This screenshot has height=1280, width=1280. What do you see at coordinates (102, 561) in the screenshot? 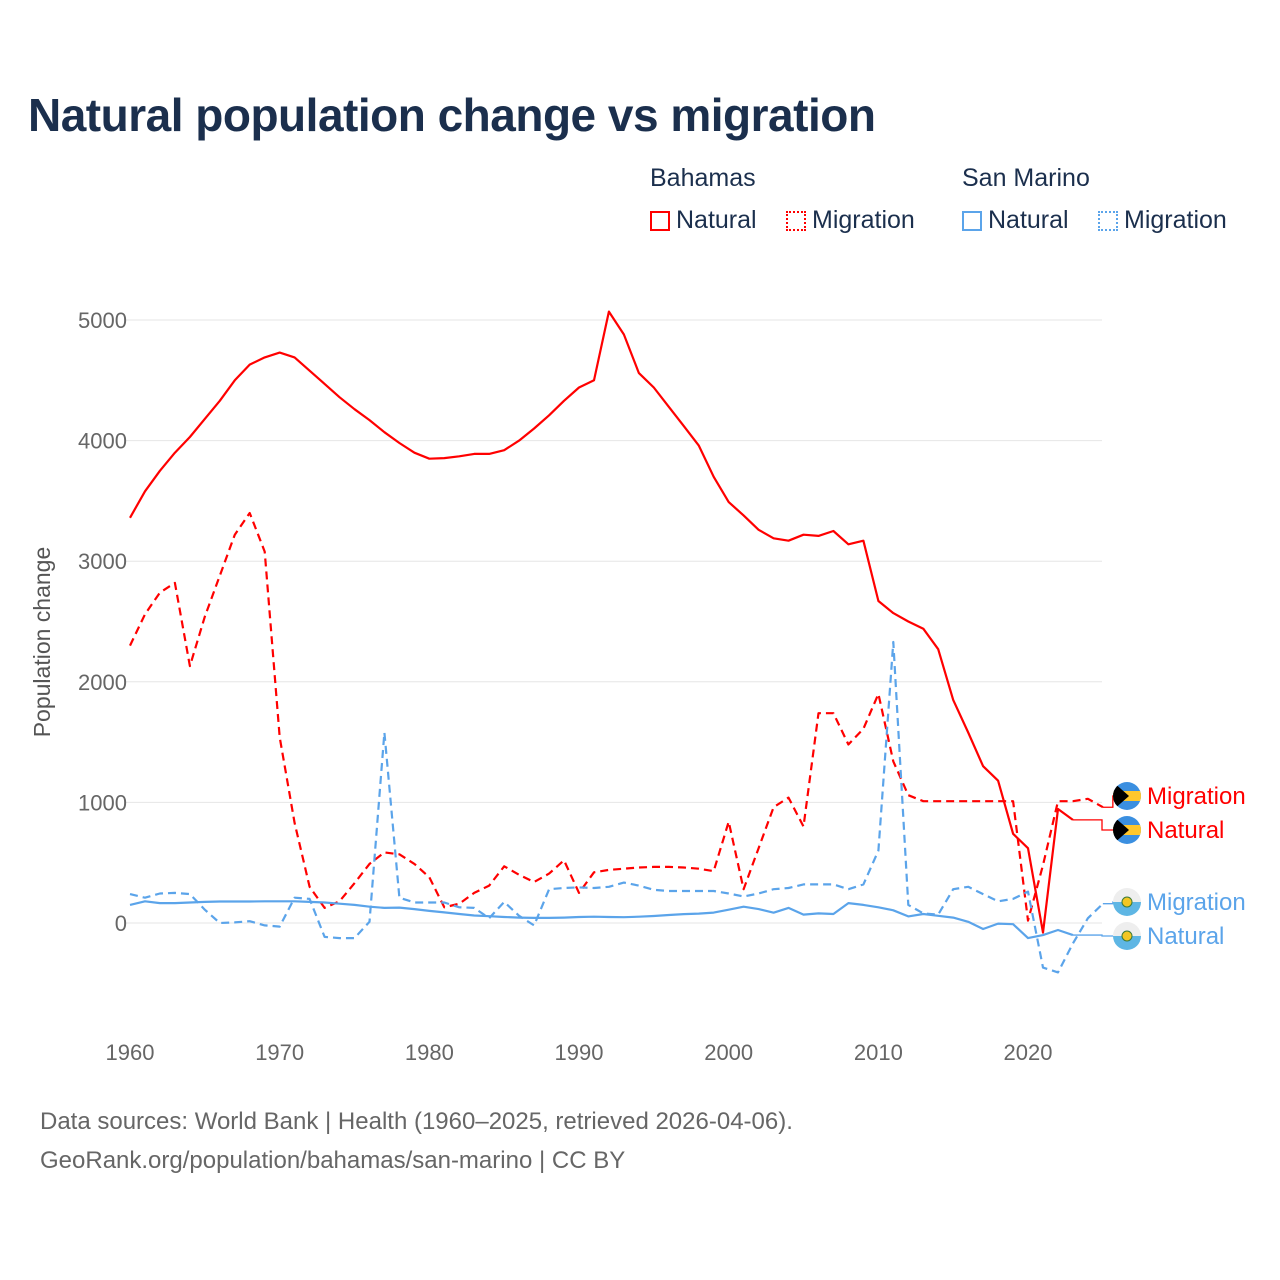
I see `y-tick-label: 3000` at bounding box center [102, 561].